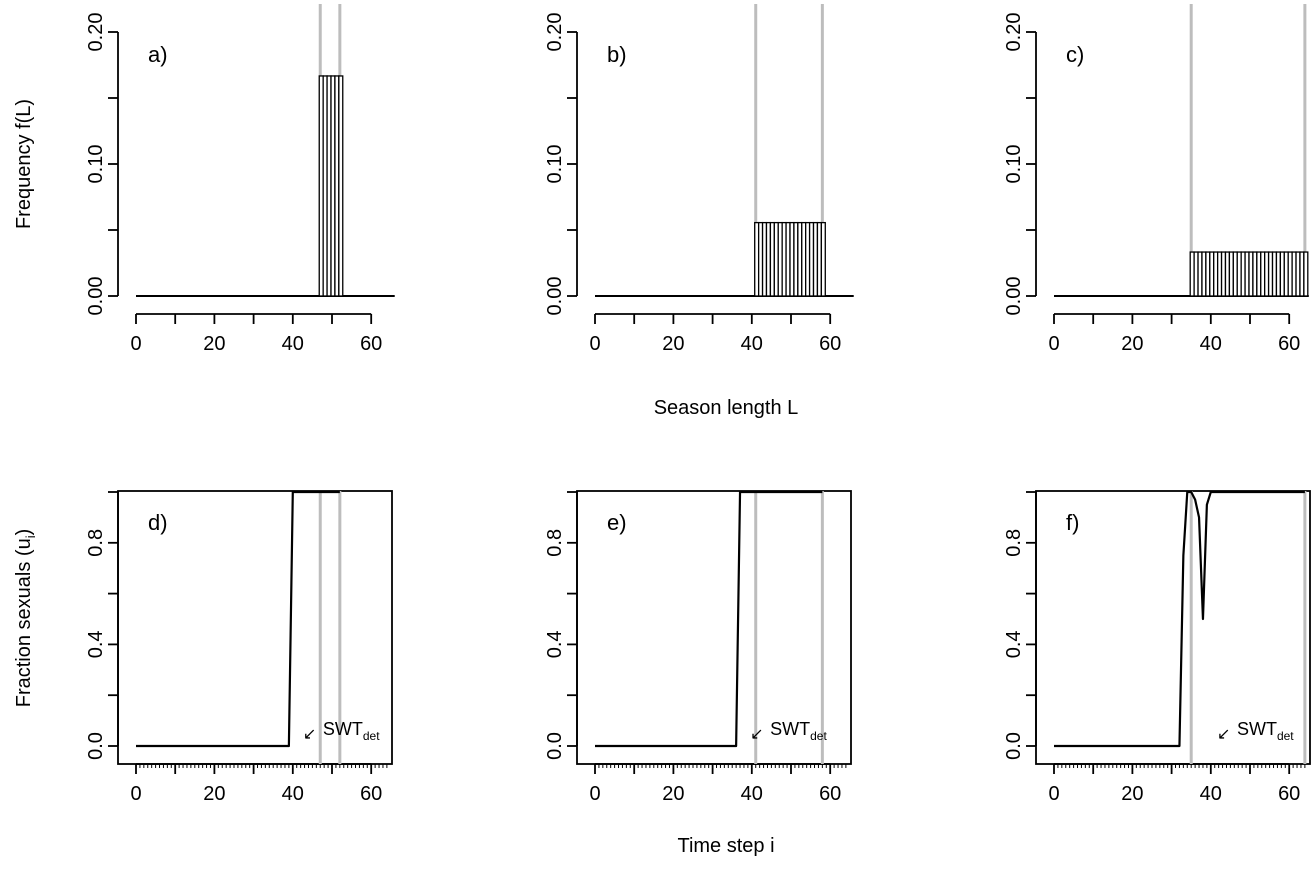 The height and width of the screenshot is (877, 1312). What do you see at coordinates (158, 54) in the screenshot?
I see `panel-label: a)` at bounding box center [158, 54].